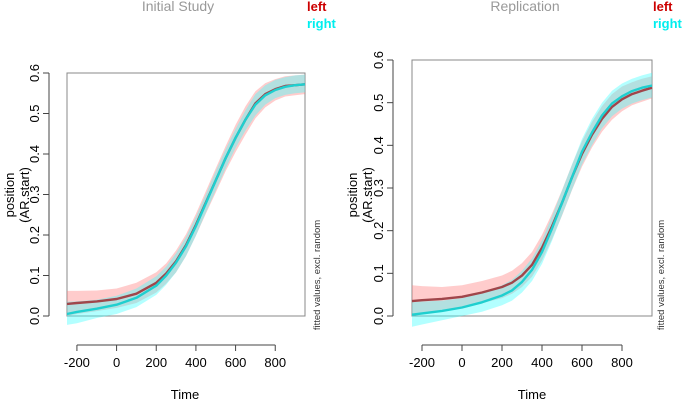  What do you see at coordinates (178, 7) in the screenshot?
I see `chart-title: Initial Study` at bounding box center [178, 7].